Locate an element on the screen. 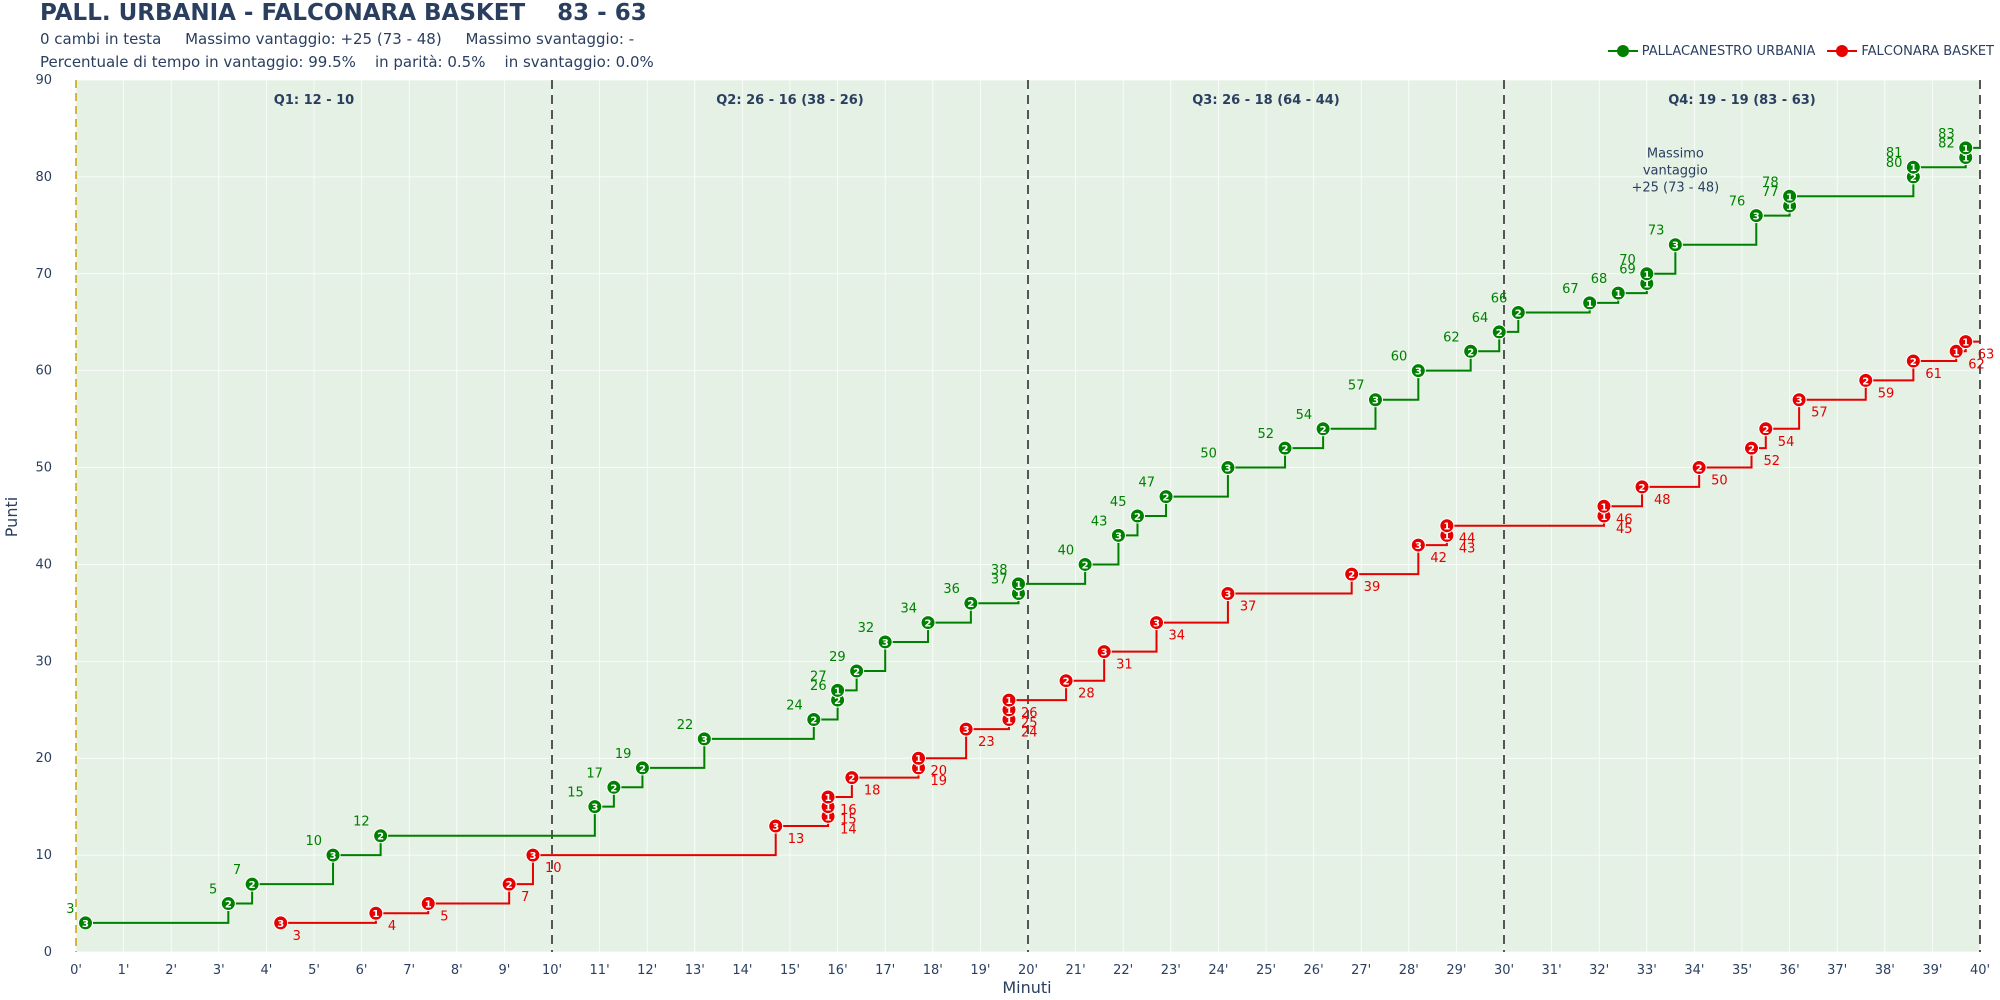  score-label-away: 52 is located at coordinates (1772, 461).